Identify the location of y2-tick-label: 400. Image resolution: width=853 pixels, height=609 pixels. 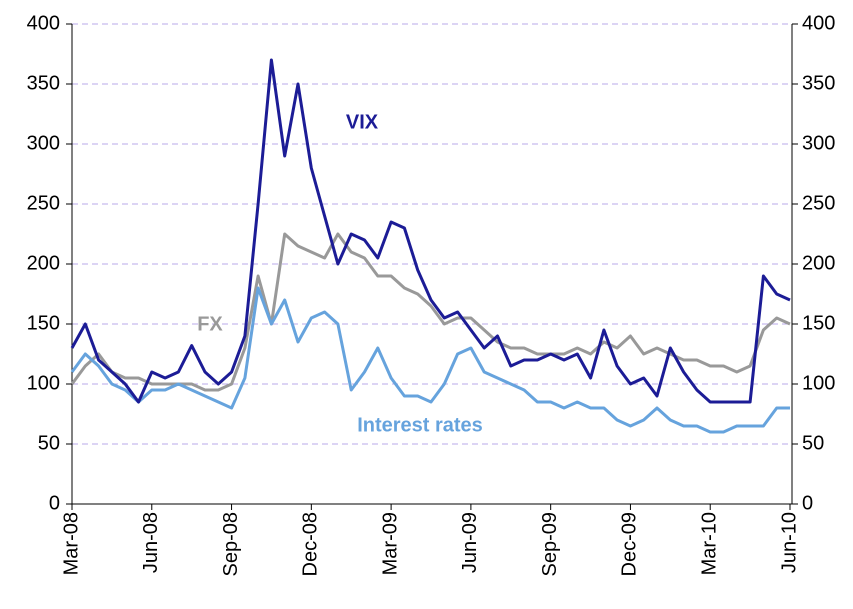
(818, 23).